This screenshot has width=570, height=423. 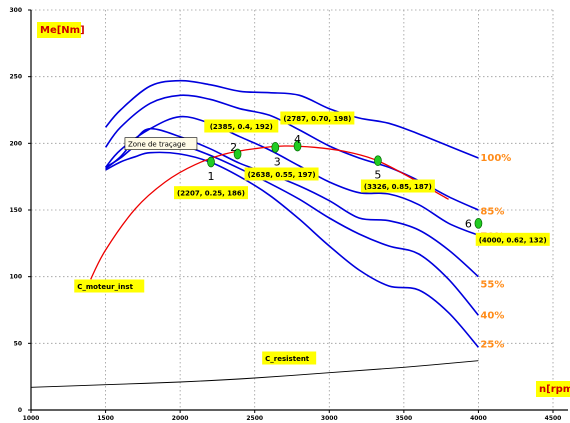 What do you see at coordinates (495, 158) in the screenshot?
I see `throttle-label: 100%` at bounding box center [495, 158].